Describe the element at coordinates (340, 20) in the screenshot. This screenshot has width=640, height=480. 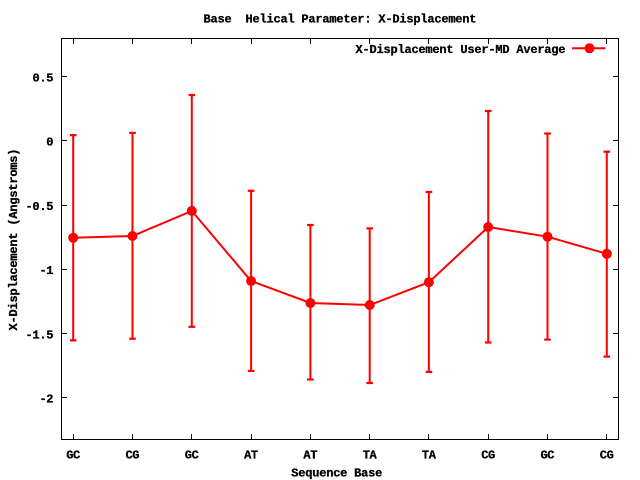
I see `svg-text:Base Helical Parameter: X-Dis: Base Helical Parameter: X-Displacement` at that location.